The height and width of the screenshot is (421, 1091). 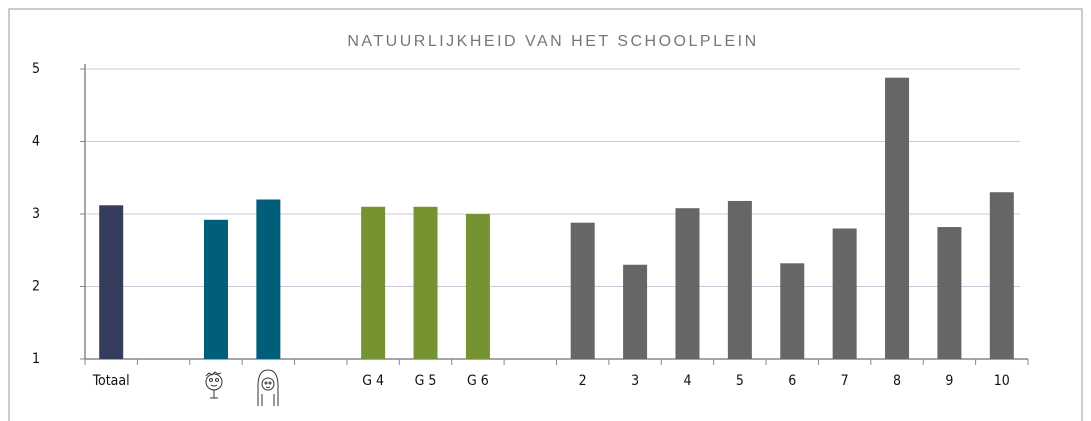 I want to click on x-tick-label: 4, so click(x=687, y=381).